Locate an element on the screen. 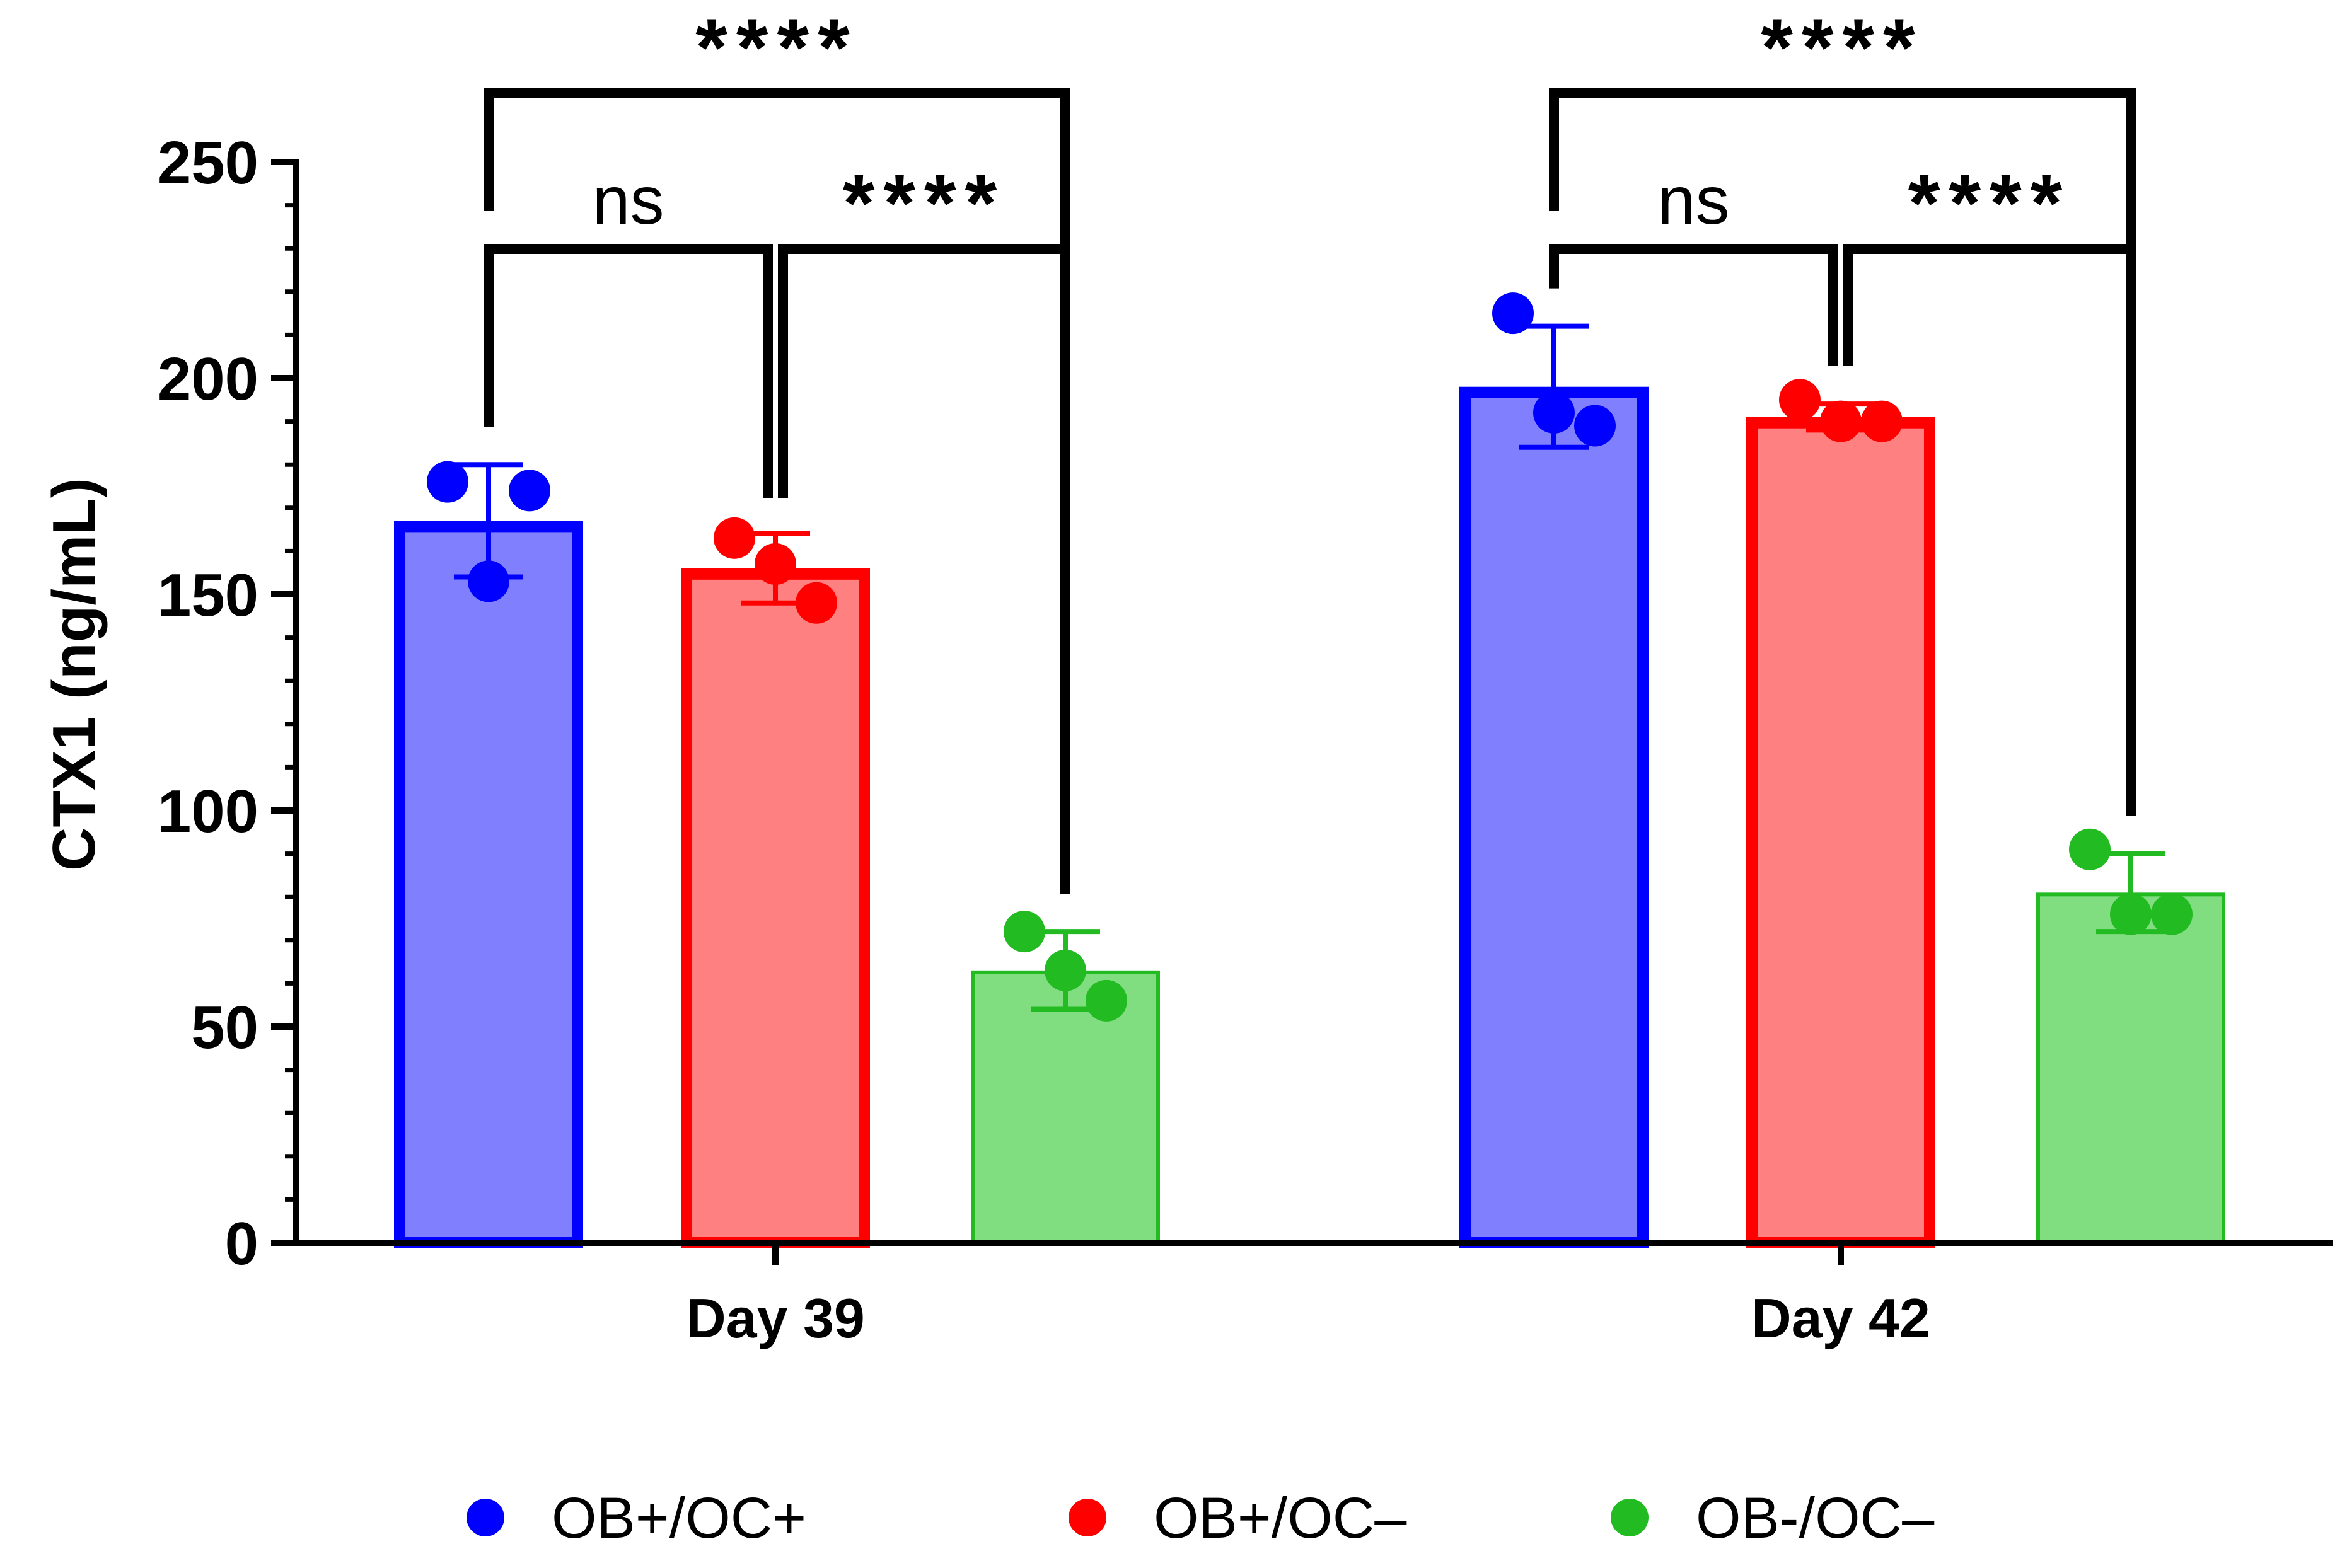  x-category-label: Day 39 is located at coordinates (775, 1318).